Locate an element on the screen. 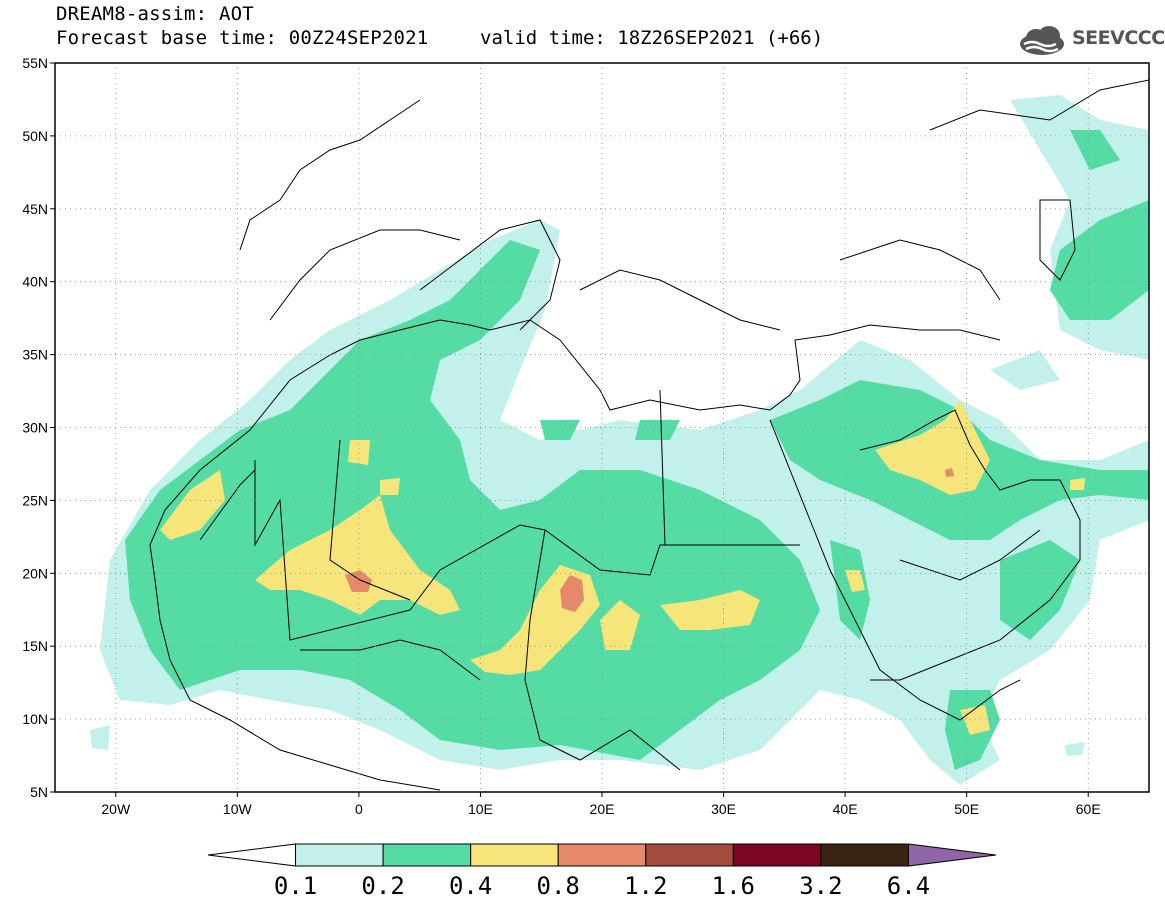 Image resolution: width=1165 pixels, height=905 pixels. seevccc-logo is located at coordinates (1042, 40).